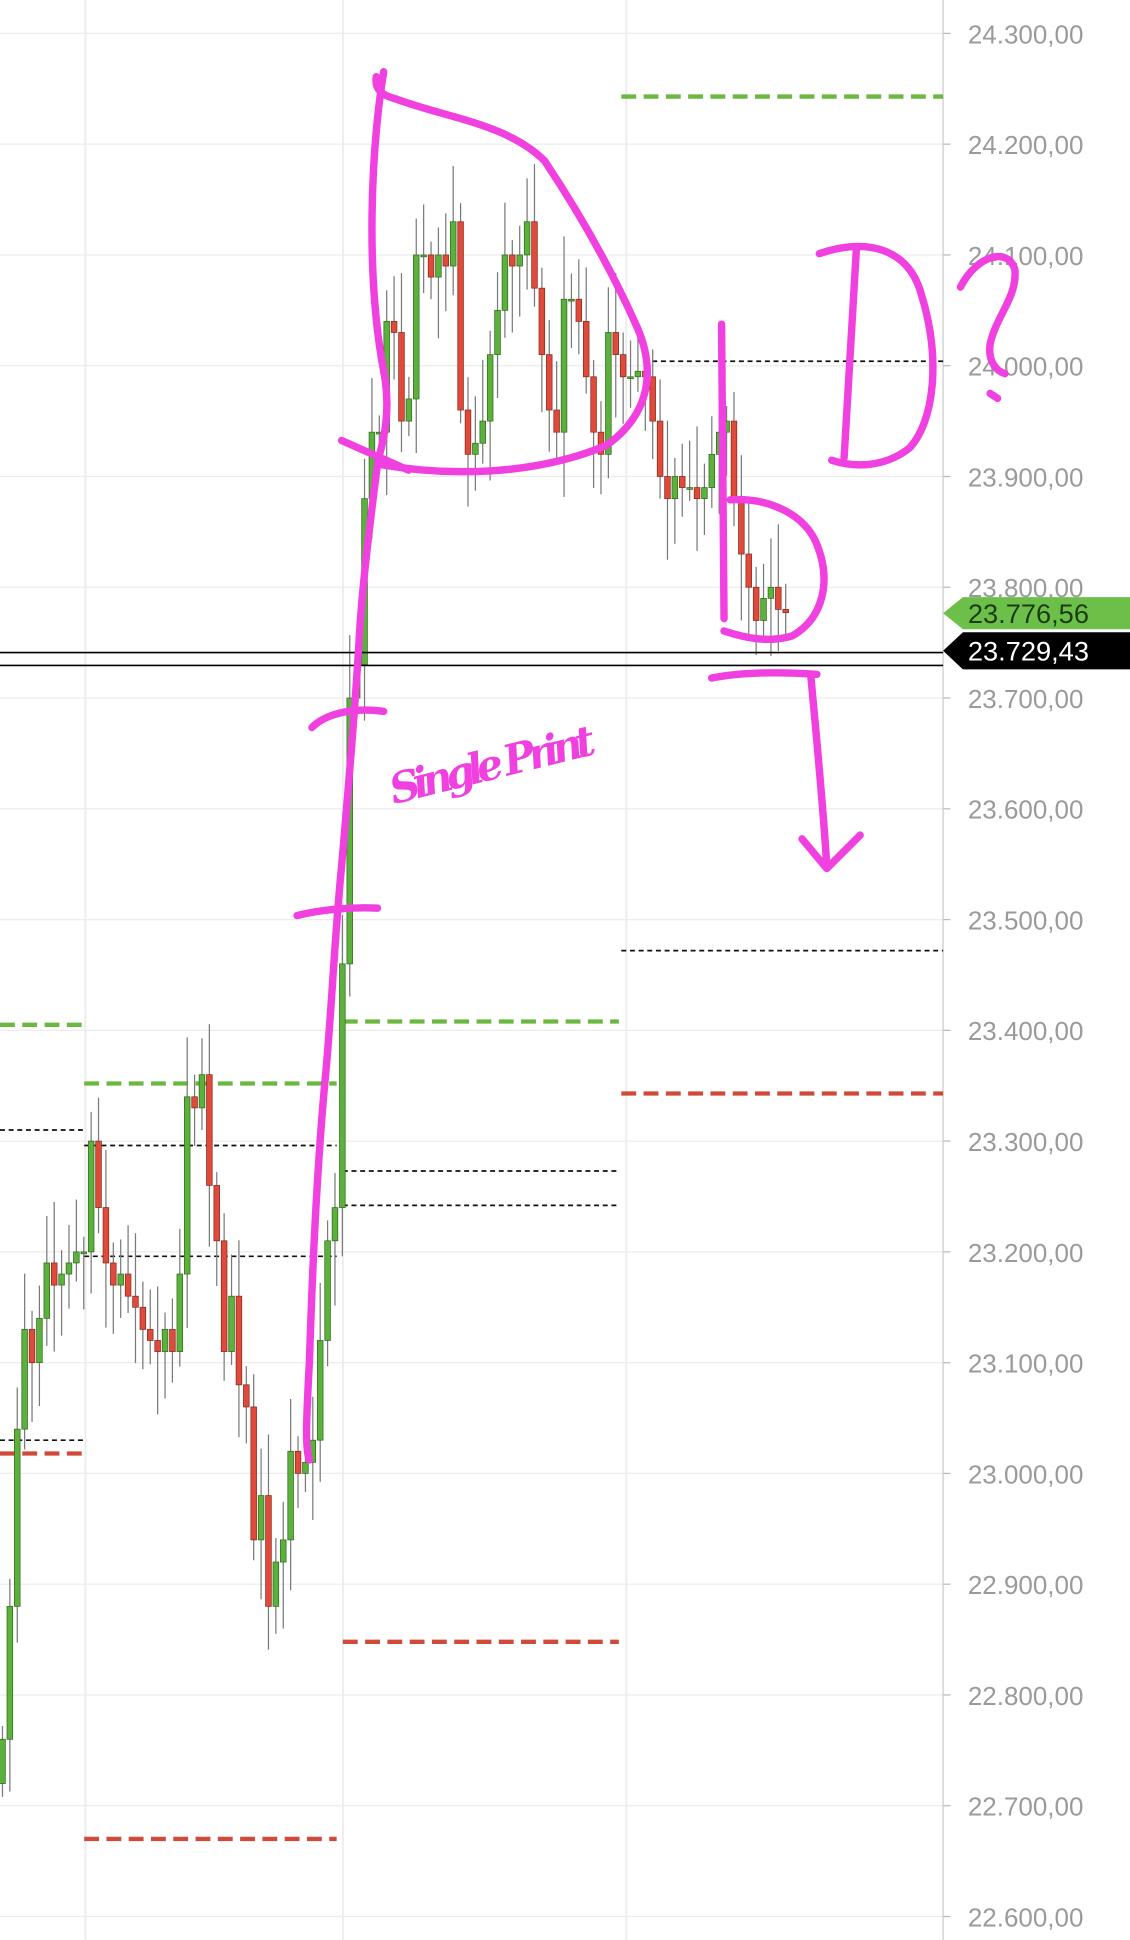 This screenshot has width=1130, height=1940. What do you see at coordinates (1026, 920) in the screenshot?
I see `axis-tick-label: 23.500,00` at bounding box center [1026, 920].